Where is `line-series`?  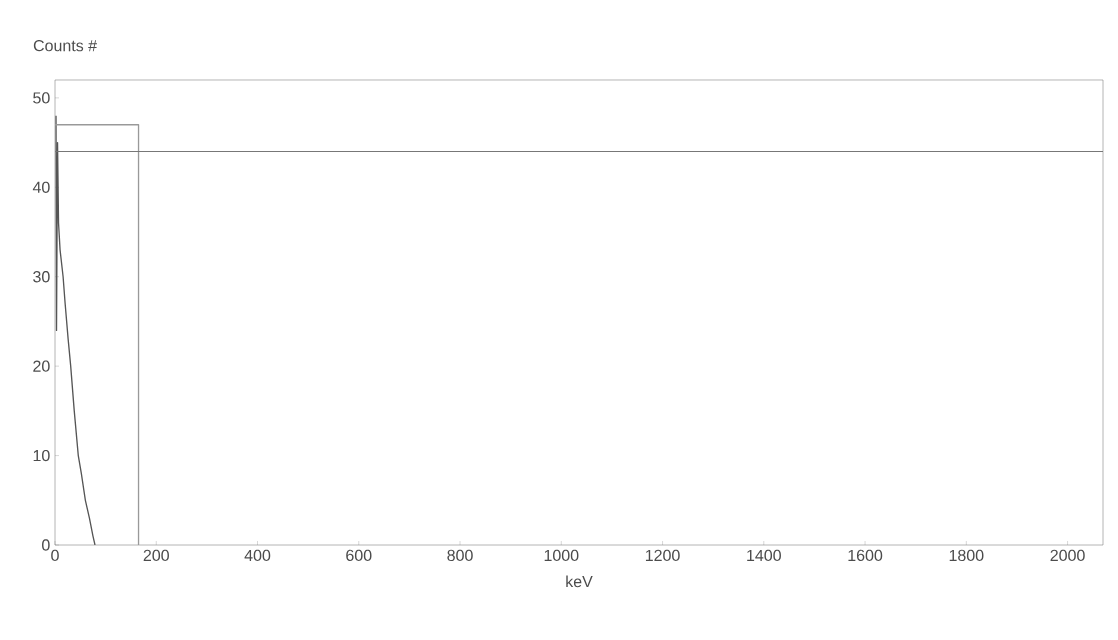 line-series is located at coordinates (75, 330).